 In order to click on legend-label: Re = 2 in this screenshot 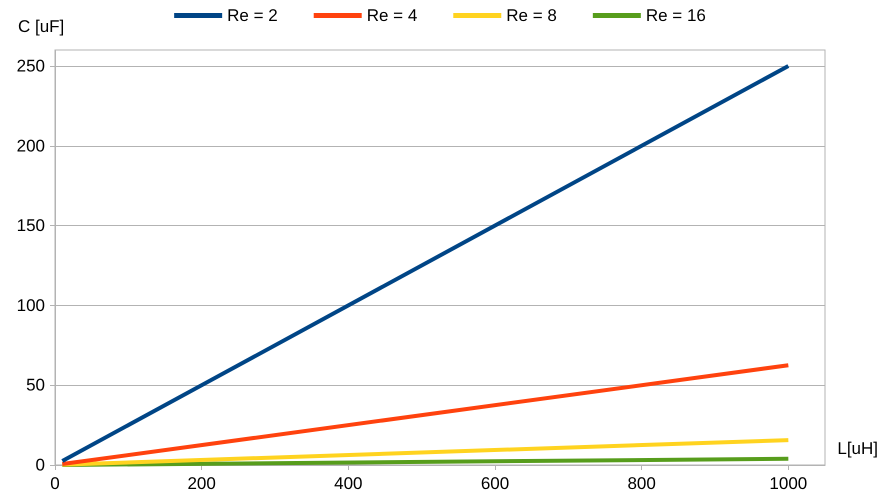, I will do `click(252, 15)`.